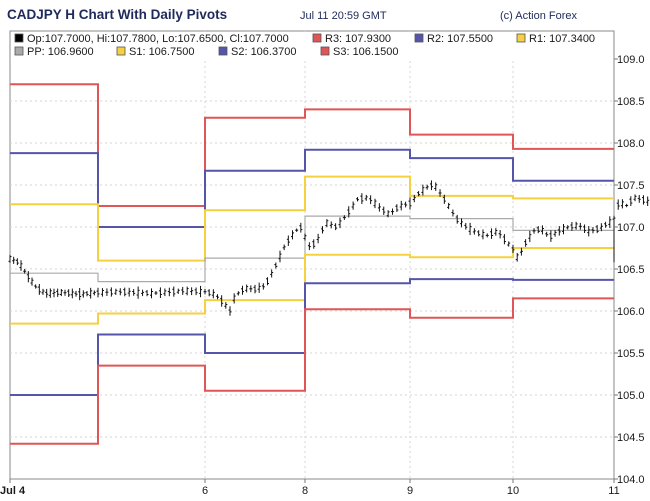  I want to click on legend-label: PP: 106.9600, so click(60, 52).